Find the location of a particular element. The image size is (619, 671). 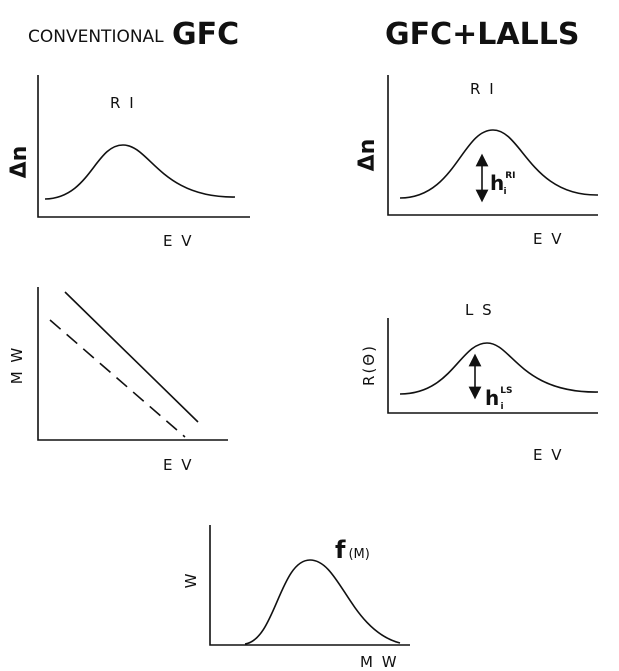

panel: M W E V is located at coordinates (118, 380).